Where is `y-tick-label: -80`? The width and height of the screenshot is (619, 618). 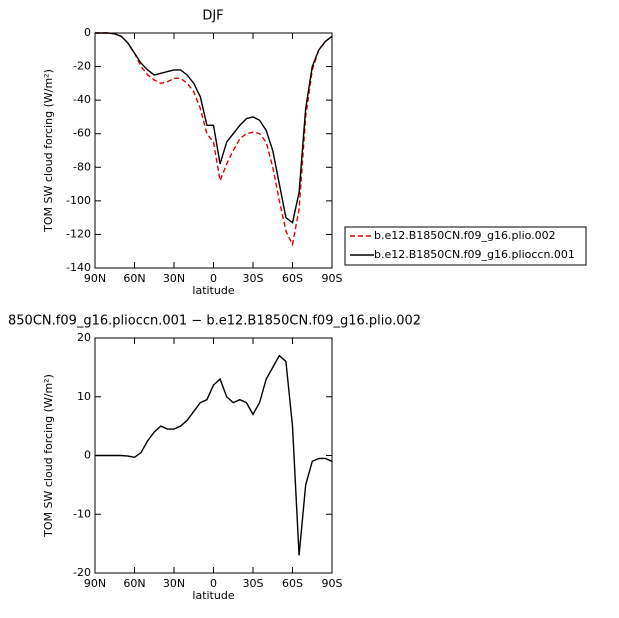 y-tick-label: -80 is located at coordinates (82, 166).